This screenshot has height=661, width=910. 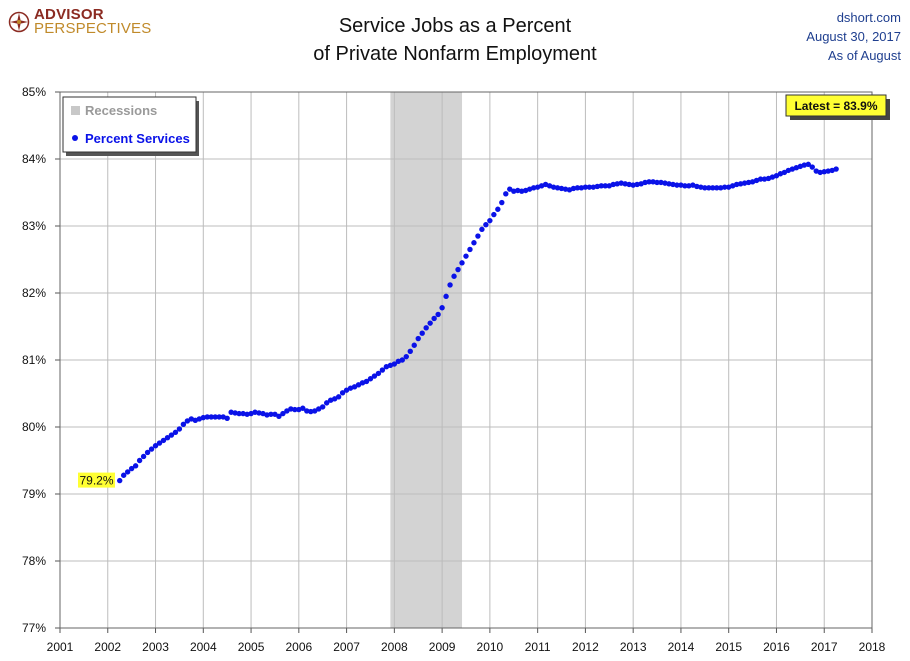 I want to click on x-tick-label: 2017, so click(x=824, y=647).